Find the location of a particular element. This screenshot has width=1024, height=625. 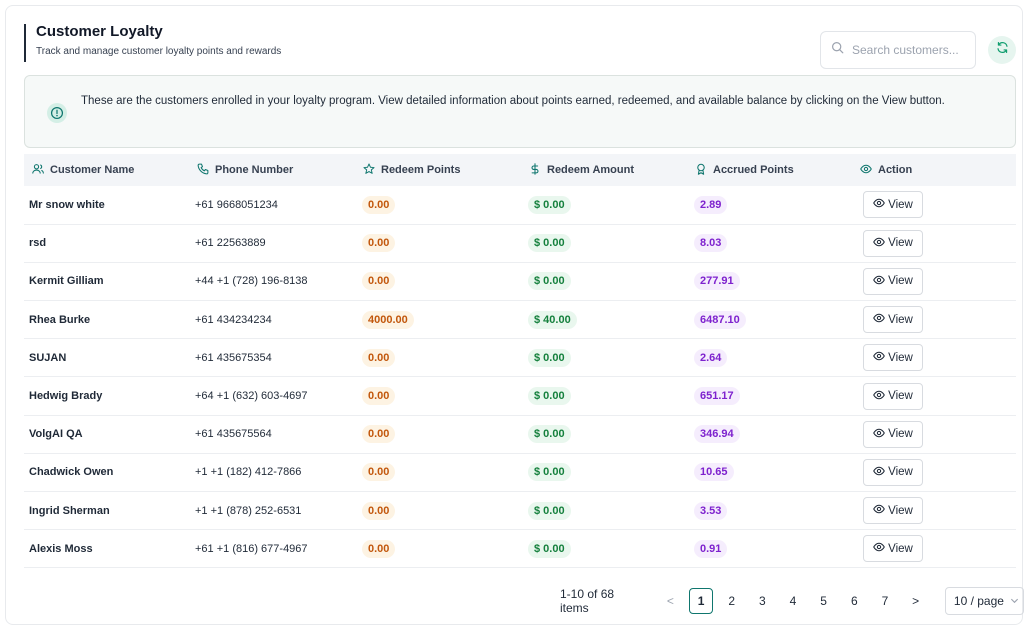

page-button-7: 7 is located at coordinates (885, 601).